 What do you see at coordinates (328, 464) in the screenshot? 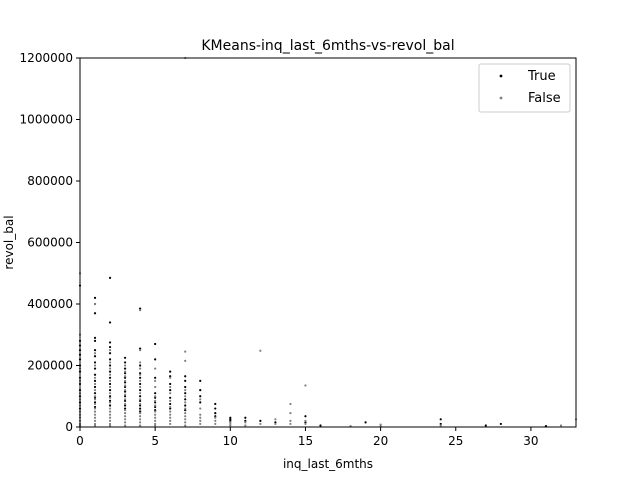
I see `x-axis-label: inq_last_6mths` at bounding box center [328, 464].